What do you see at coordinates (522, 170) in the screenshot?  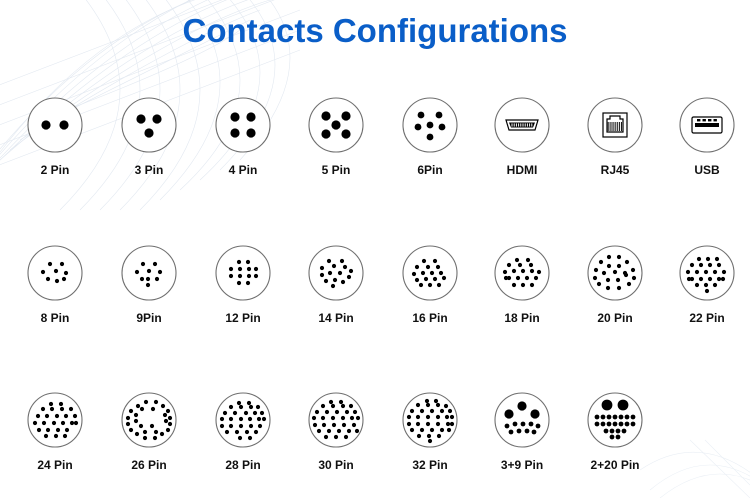 I see `connector-label: HDMI` at bounding box center [522, 170].